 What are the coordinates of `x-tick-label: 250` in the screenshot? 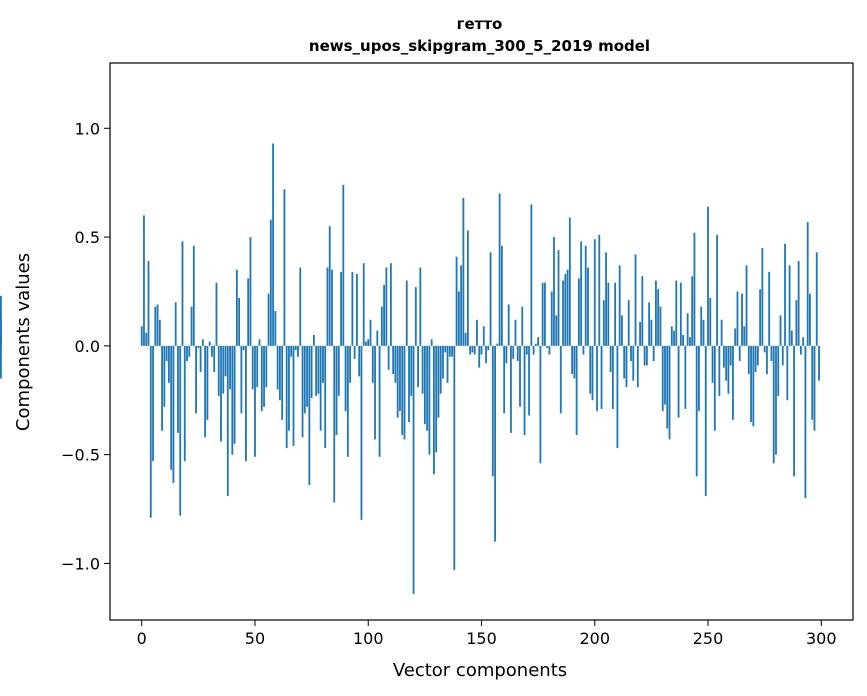 It's located at (708, 638).